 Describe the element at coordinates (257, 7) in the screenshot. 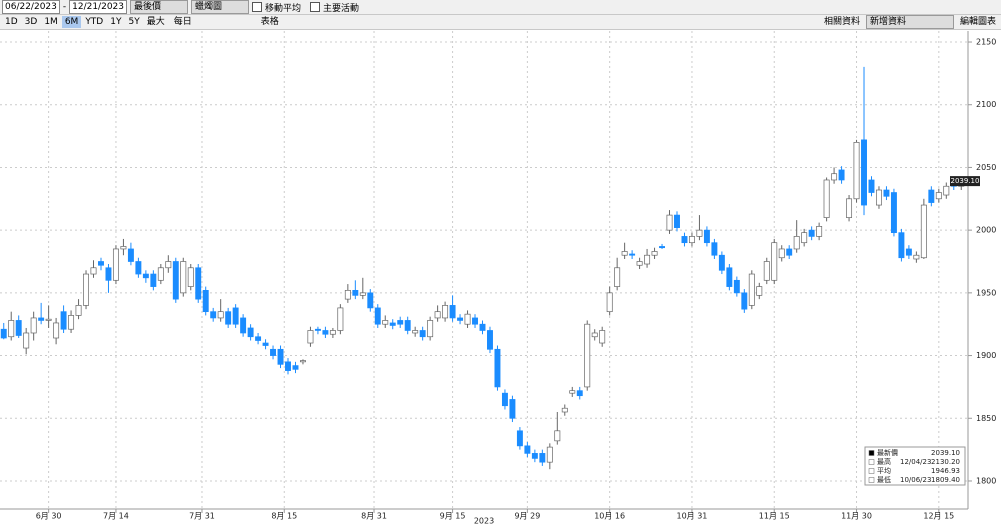

I see `ma-checkbox` at that location.